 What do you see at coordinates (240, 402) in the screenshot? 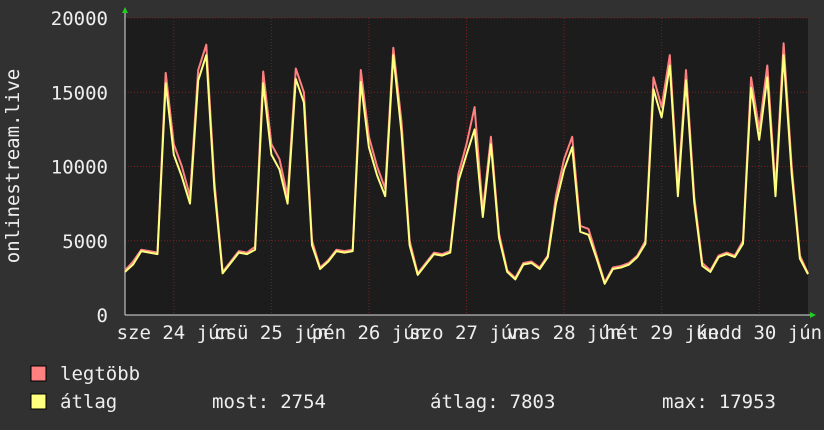
I see `stat-label: most:` at bounding box center [240, 402].